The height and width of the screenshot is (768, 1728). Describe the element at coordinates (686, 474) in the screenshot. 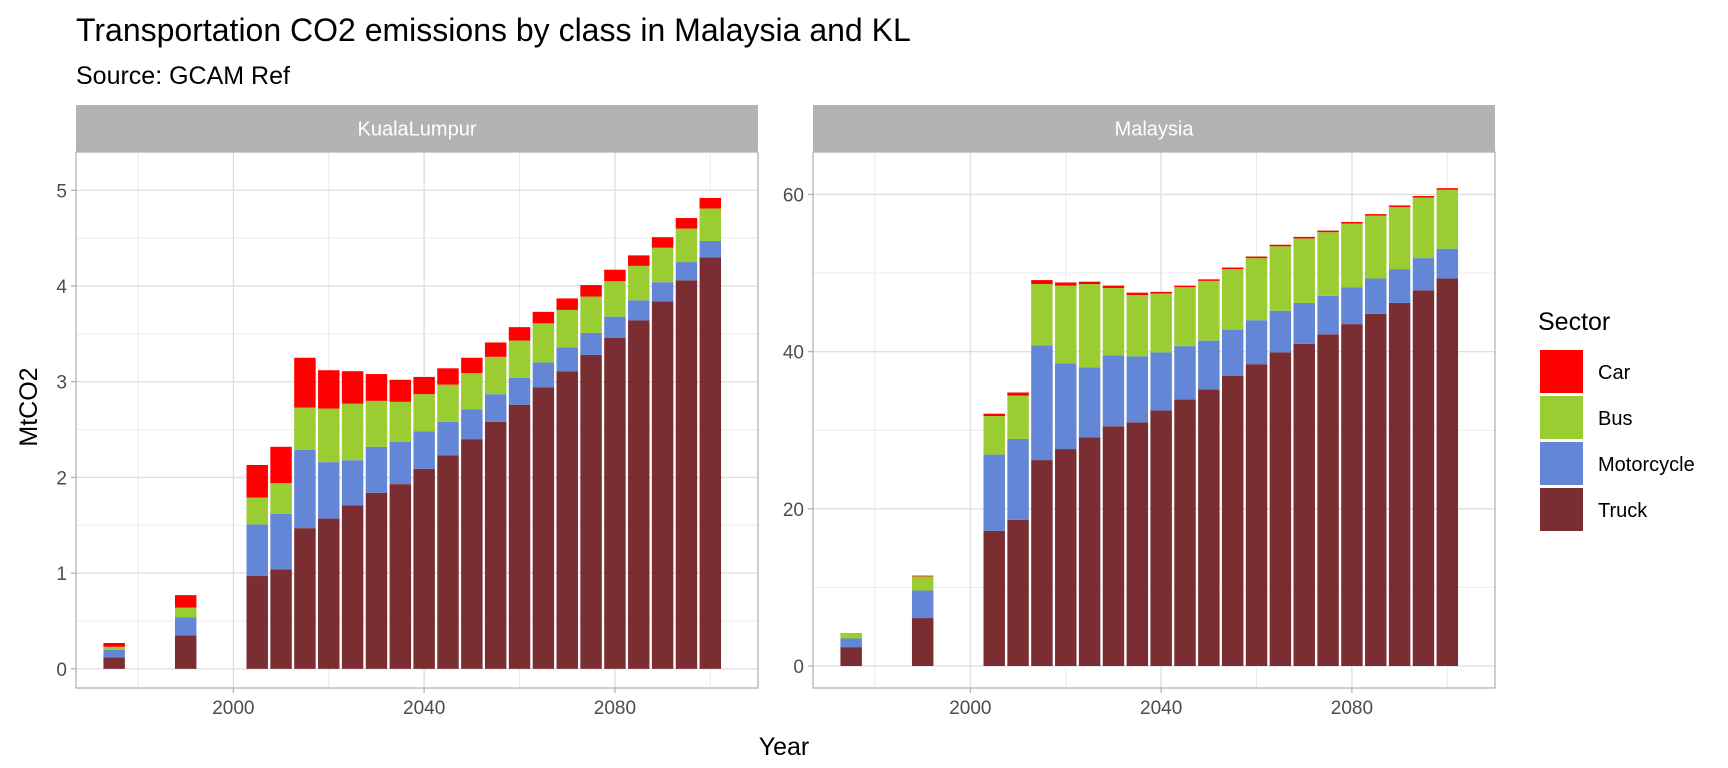

I see `bar-truck-2095` at that location.